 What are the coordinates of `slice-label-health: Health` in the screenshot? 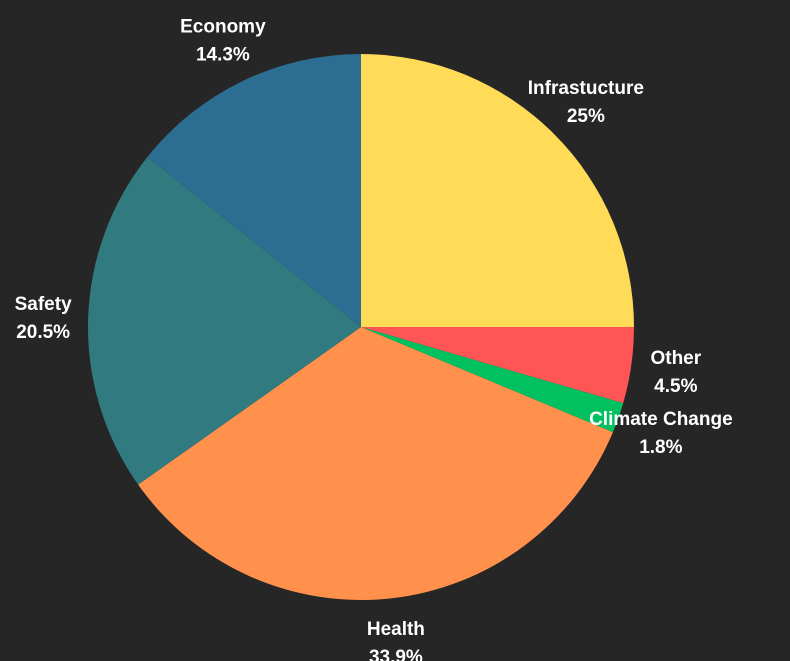 It's located at (396, 629).